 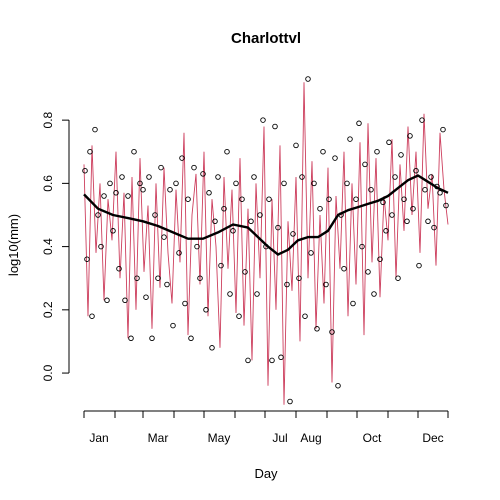 What do you see at coordinates (48, 372) in the screenshot?
I see `y-tick-label: 0.0` at bounding box center [48, 372].